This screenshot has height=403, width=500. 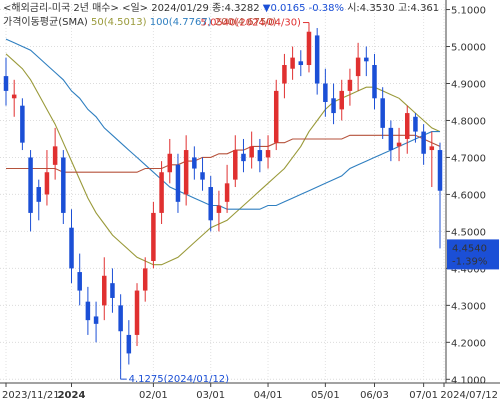 I want to click on x-tick-label: 02/01, so click(x=153, y=395).